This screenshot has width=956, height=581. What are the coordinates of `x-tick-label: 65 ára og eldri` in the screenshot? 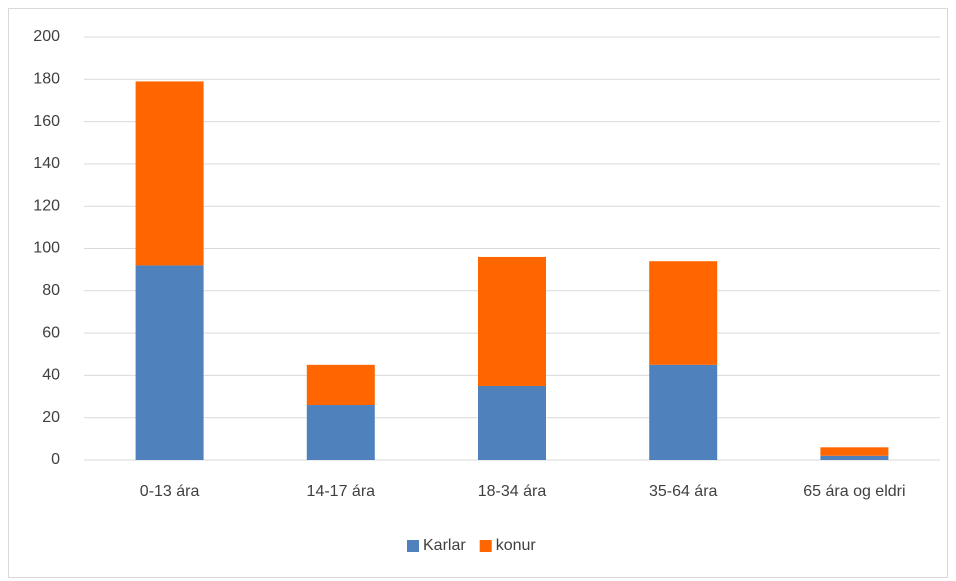 It's located at (854, 491).